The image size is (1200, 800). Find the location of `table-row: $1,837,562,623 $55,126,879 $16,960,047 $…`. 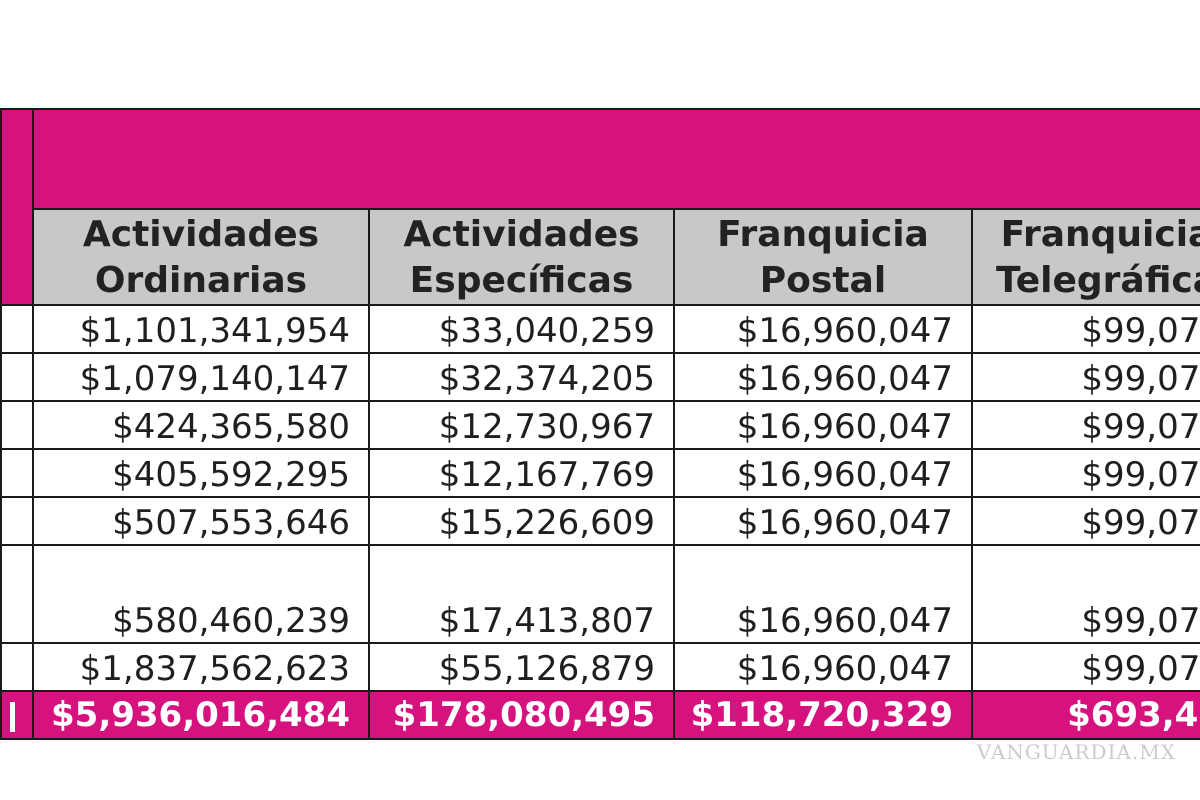

table-row: $1,837,562,623 $55,126,879 $16,960,047 $… is located at coordinates (600, 667).